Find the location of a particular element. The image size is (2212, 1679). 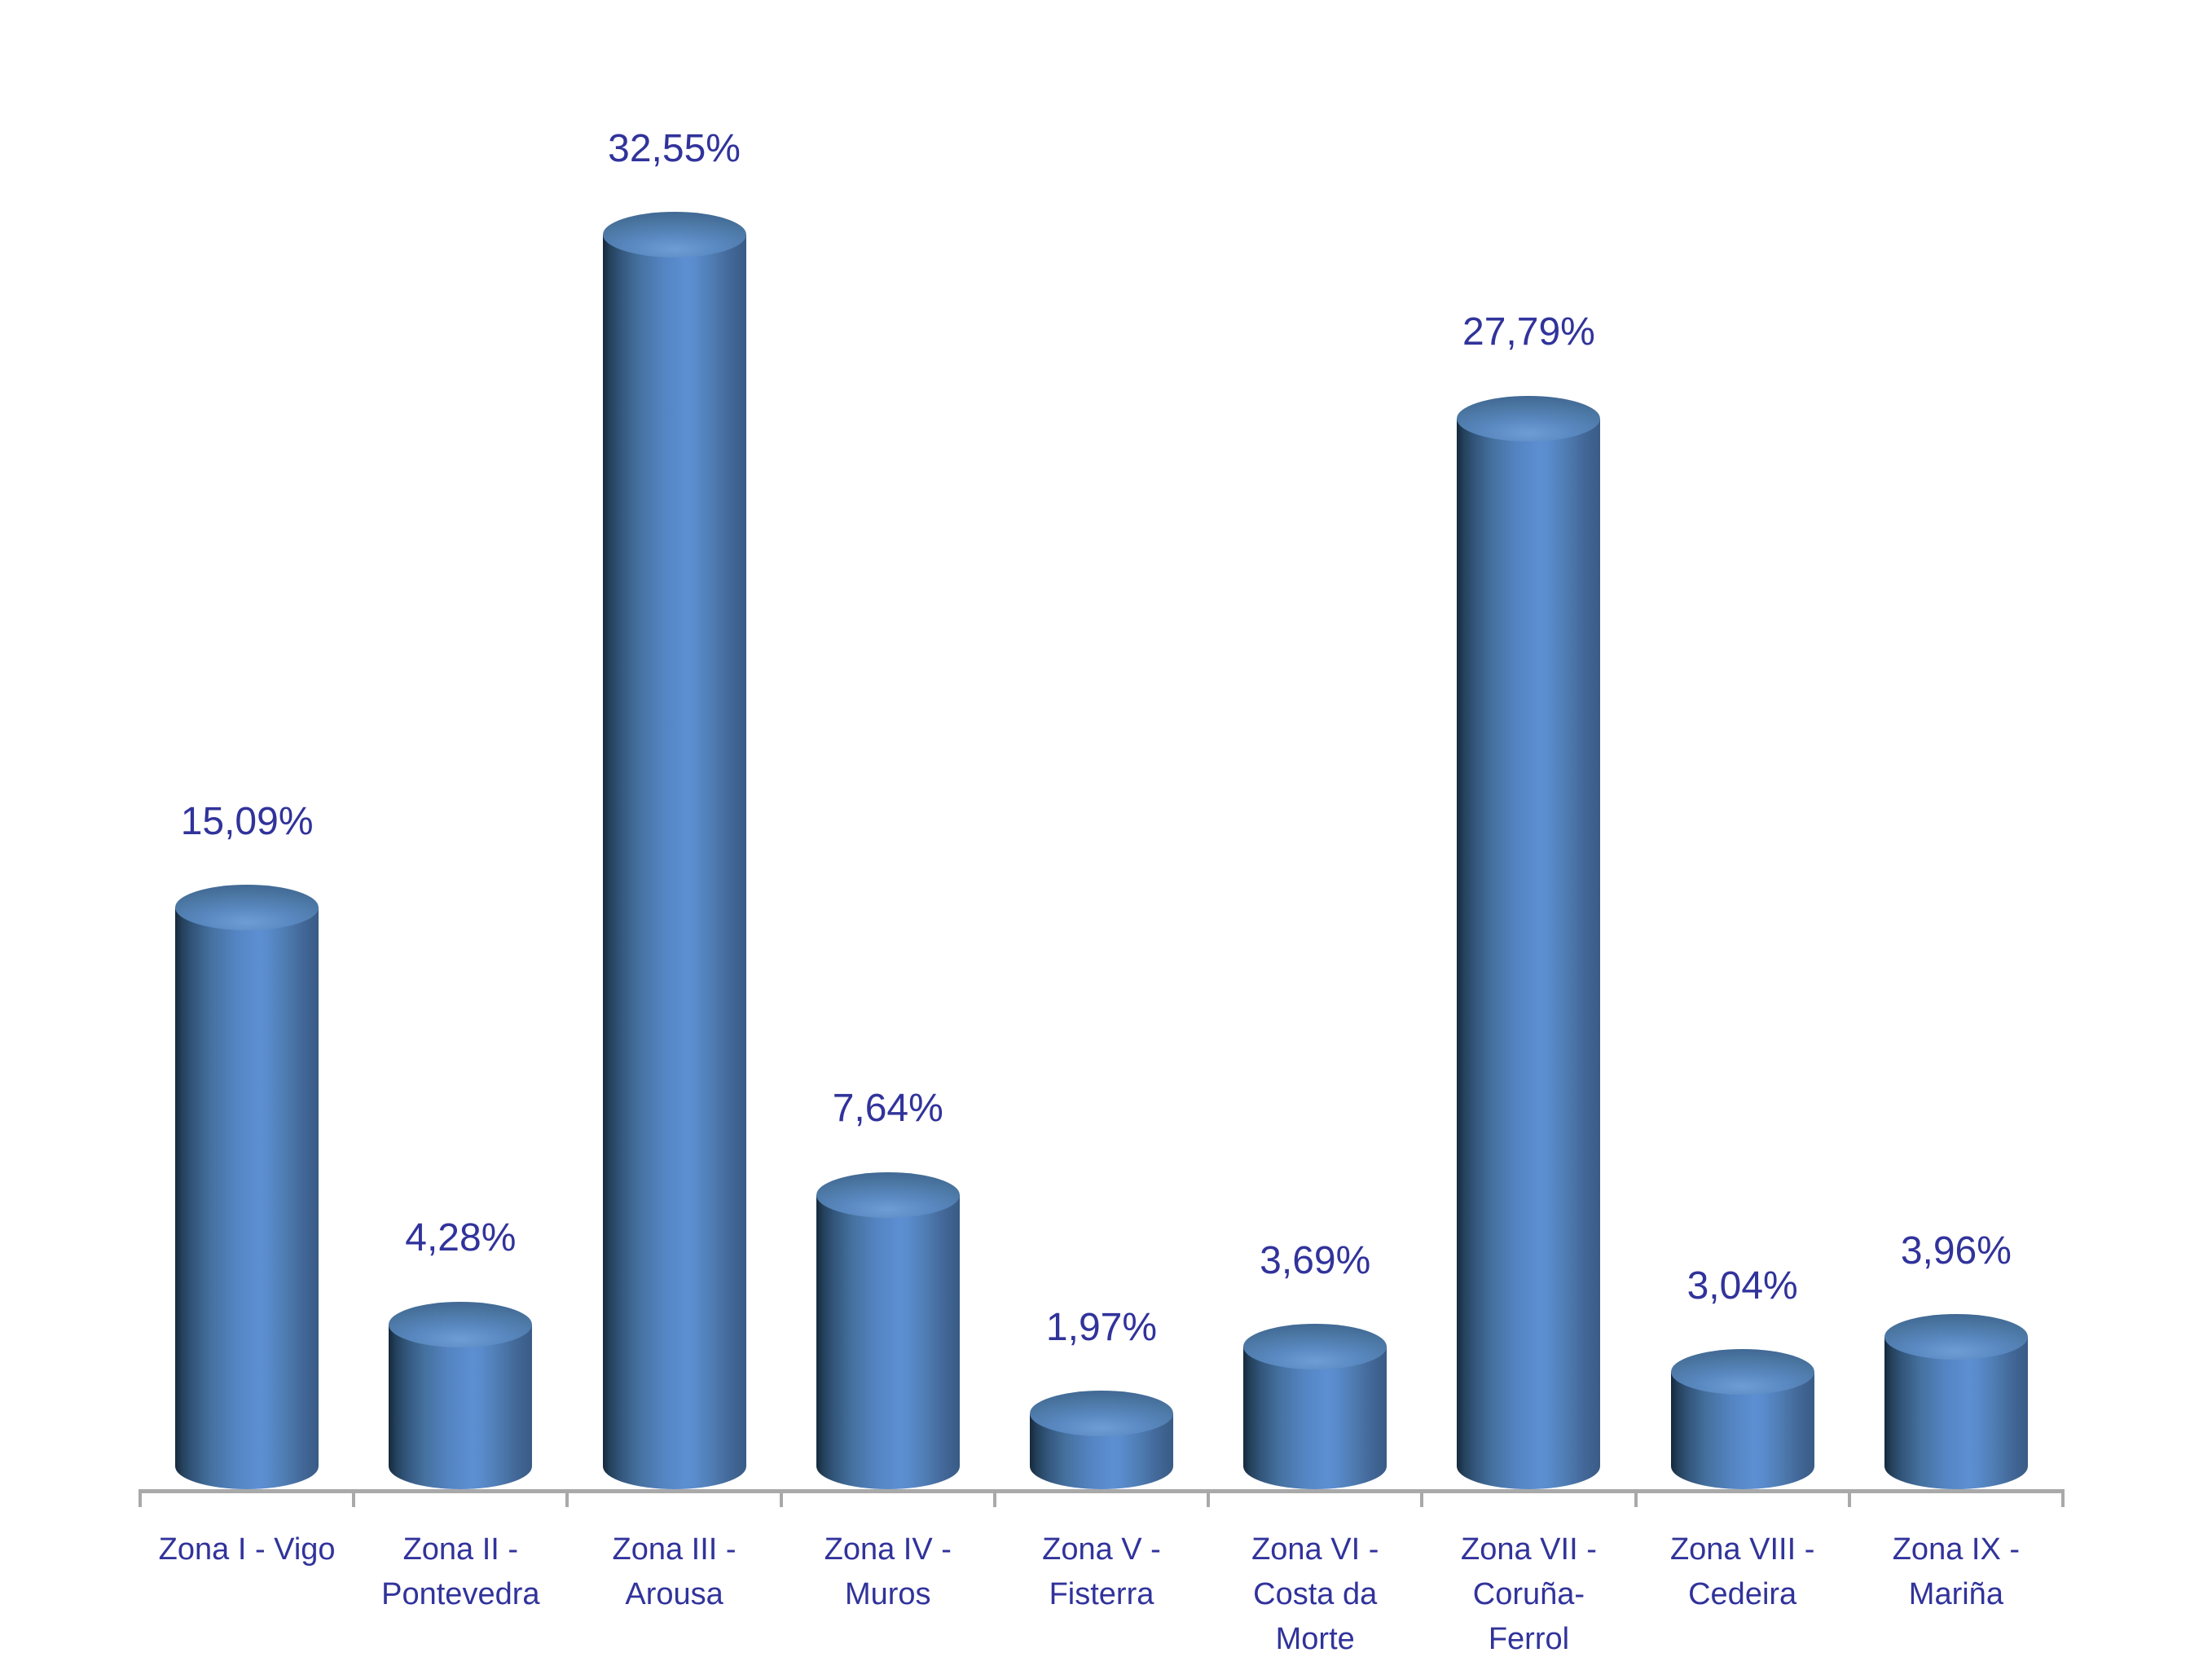

bar-cylinder-zona-iii-arousa is located at coordinates (674, 850).